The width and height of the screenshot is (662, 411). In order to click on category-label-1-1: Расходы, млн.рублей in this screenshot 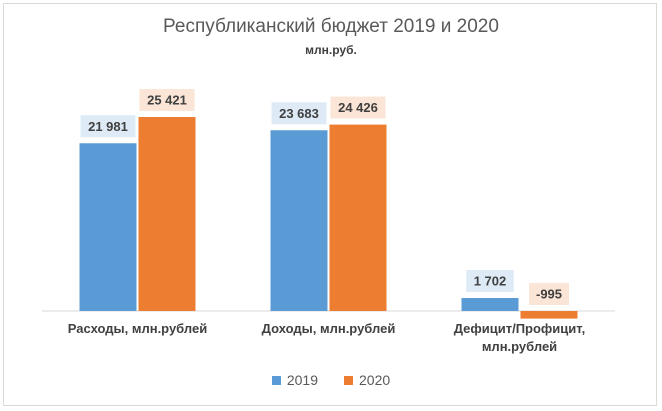, I will do `click(137, 328)`.